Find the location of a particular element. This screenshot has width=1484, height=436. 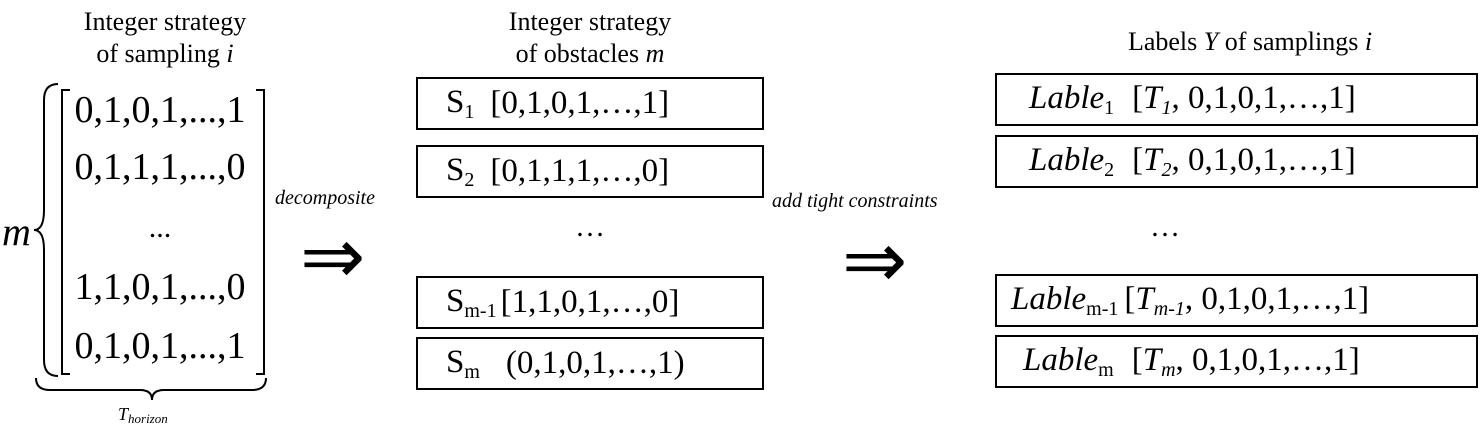

left-header-var: i is located at coordinates (230, 53).